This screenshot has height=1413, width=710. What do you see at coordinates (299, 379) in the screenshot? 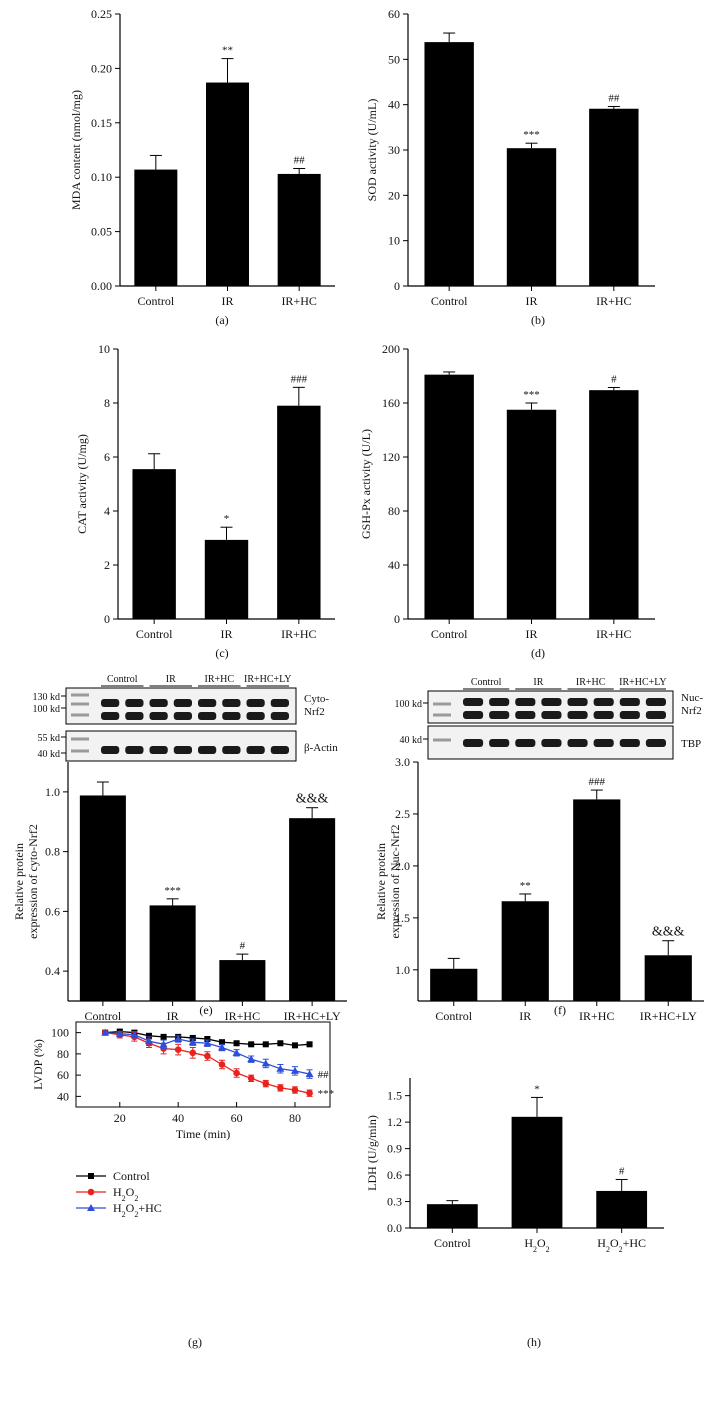
I see `significance-label: ###` at bounding box center [299, 379].